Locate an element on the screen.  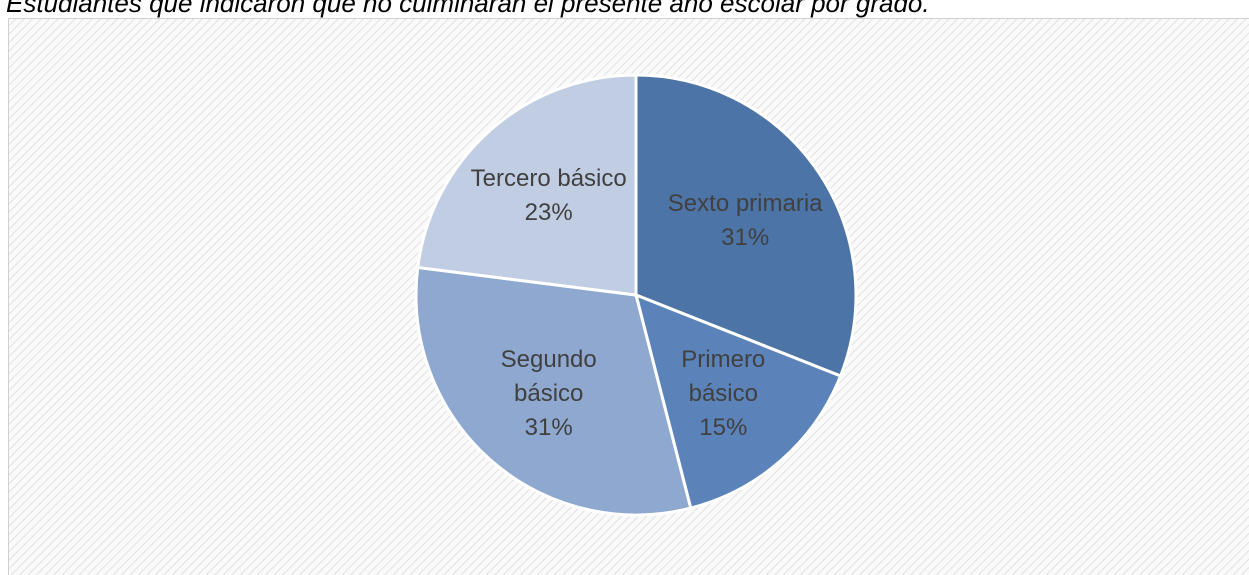
category-label: Sexto primaria is located at coordinates (745, 203).